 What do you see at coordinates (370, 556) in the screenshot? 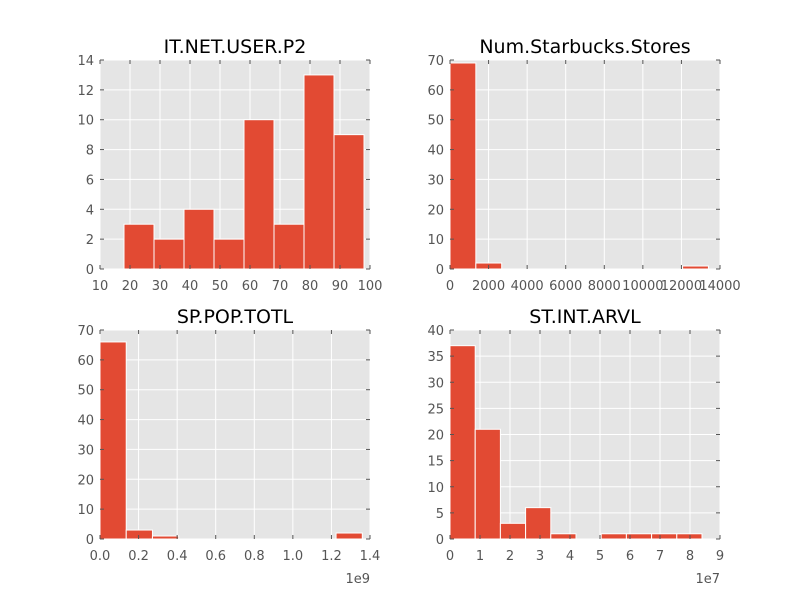
I see `x-tick-label: 1.4` at bounding box center [370, 556].